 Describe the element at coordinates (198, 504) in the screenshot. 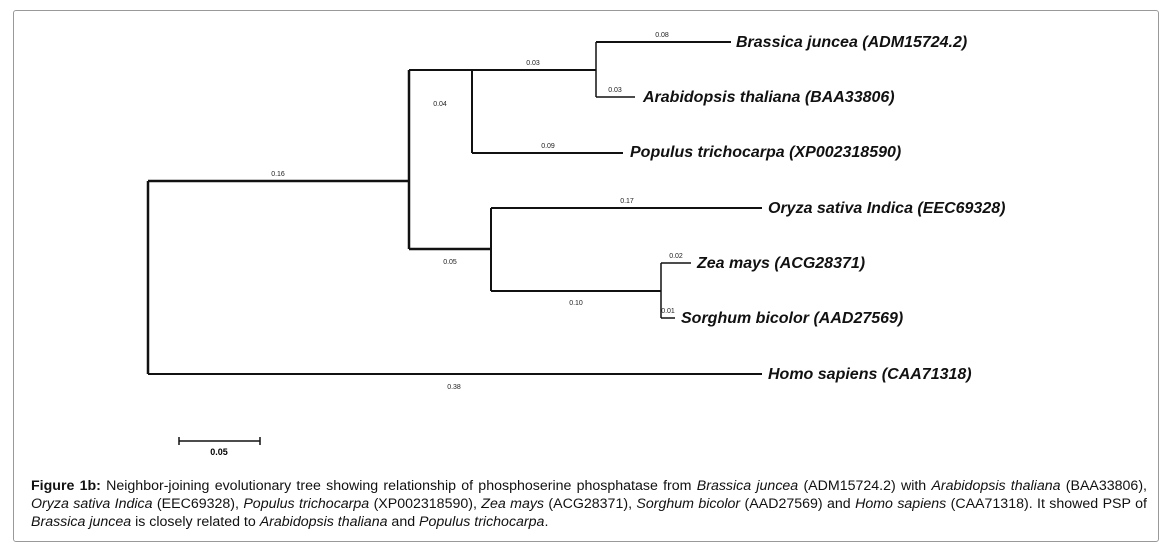

I see `caption-text: (EEC69328),` at that location.